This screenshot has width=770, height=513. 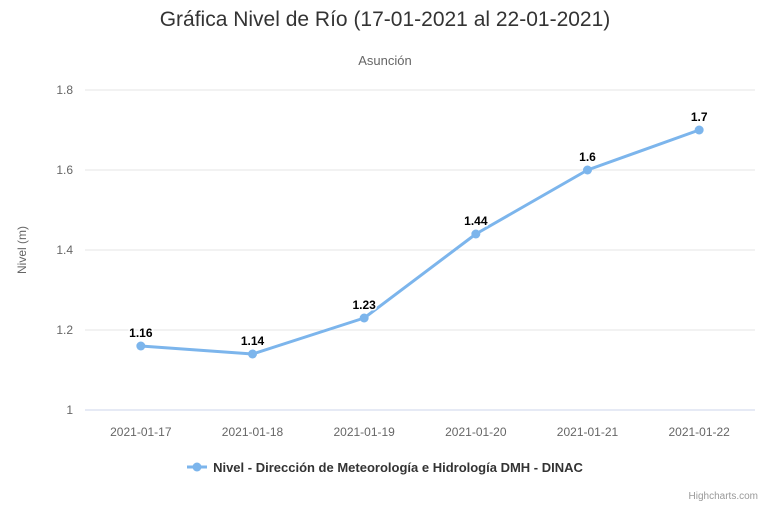 What do you see at coordinates (253, 432) in the screenshot?
I see `x-axis-tick-label: 2021-01-18` at bounding box center [253, 432].